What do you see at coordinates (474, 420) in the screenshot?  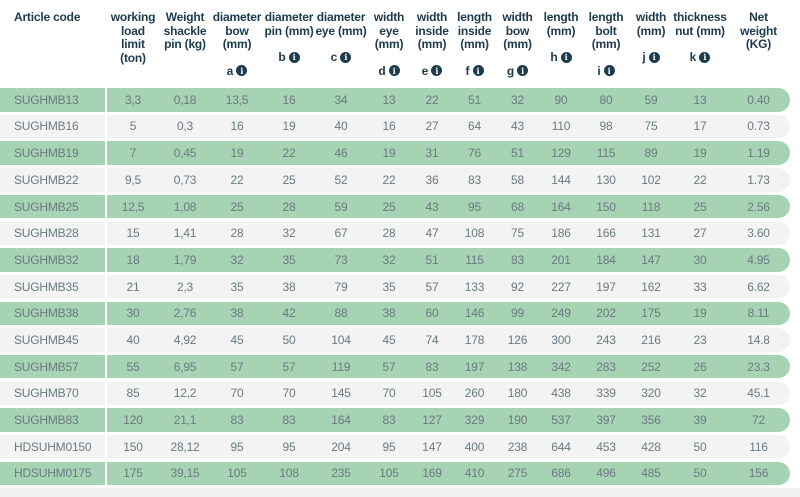 I see `cell-length_inside_mm: 329` at bounding box center [474, 420].